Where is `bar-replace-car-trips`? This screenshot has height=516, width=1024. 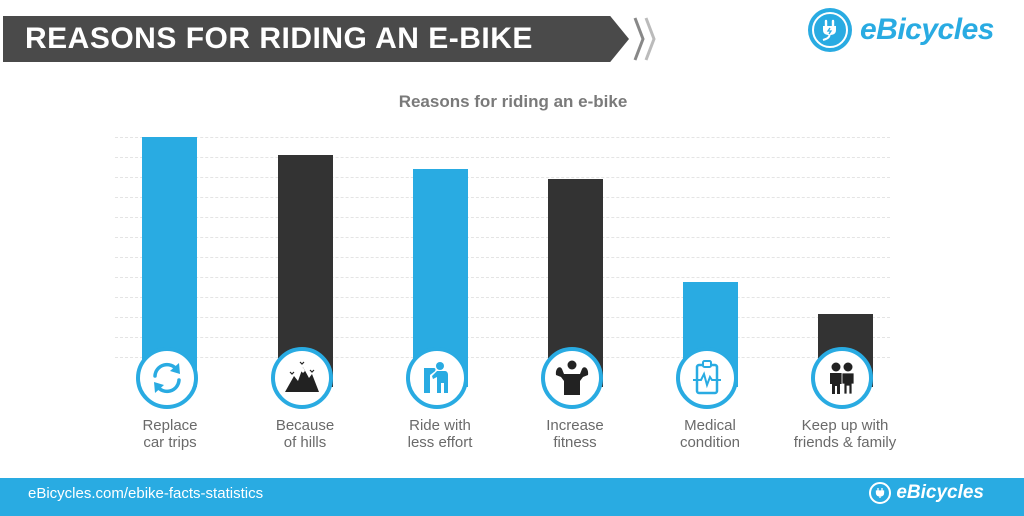 bar-replace-car-trips is located at coordinates (169, 262).